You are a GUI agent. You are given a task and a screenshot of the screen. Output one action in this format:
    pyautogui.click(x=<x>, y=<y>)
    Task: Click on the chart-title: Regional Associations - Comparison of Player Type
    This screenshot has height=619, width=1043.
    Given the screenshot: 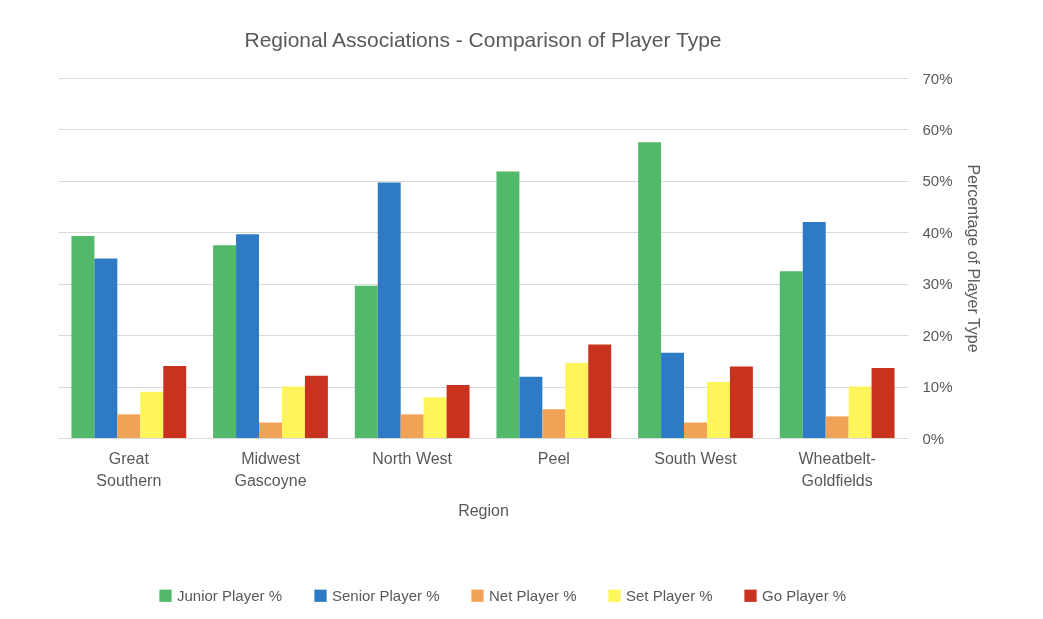 What is the action you would take?
    pyautogui.click(x=483, y=39)
    